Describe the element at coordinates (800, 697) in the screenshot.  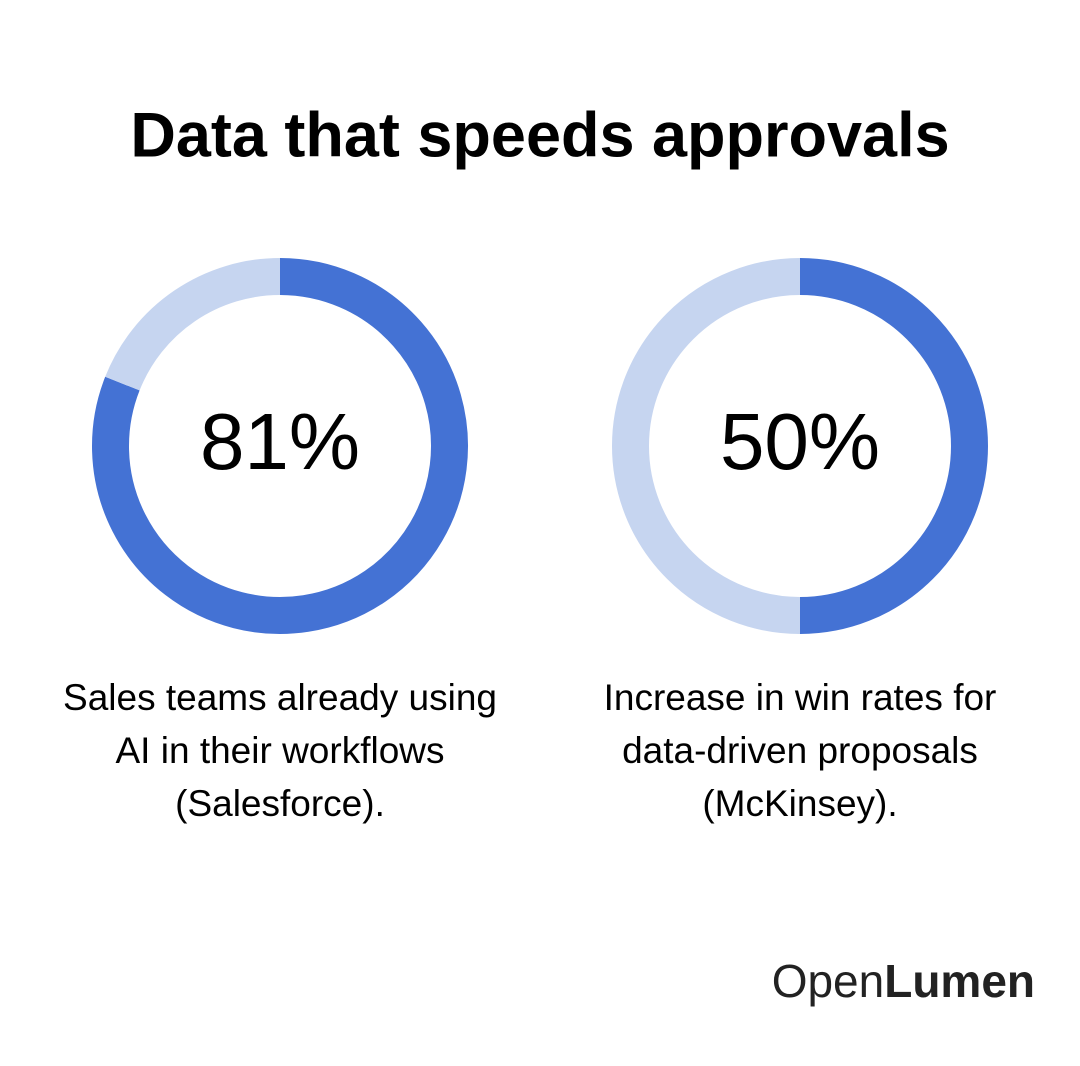
I see `caption-line: Increase in win rates for` at that location.